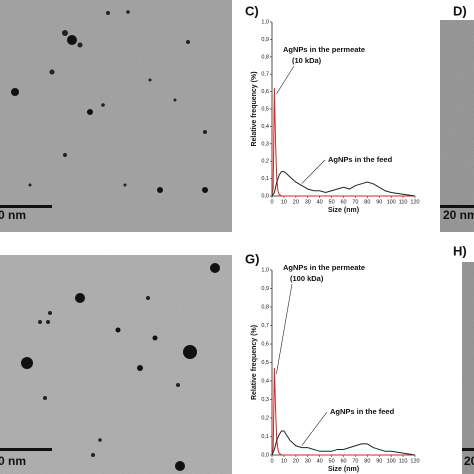  Describe the element at coordinates (457, 126) in the screenshot. I see `tem-image-d` at that location.